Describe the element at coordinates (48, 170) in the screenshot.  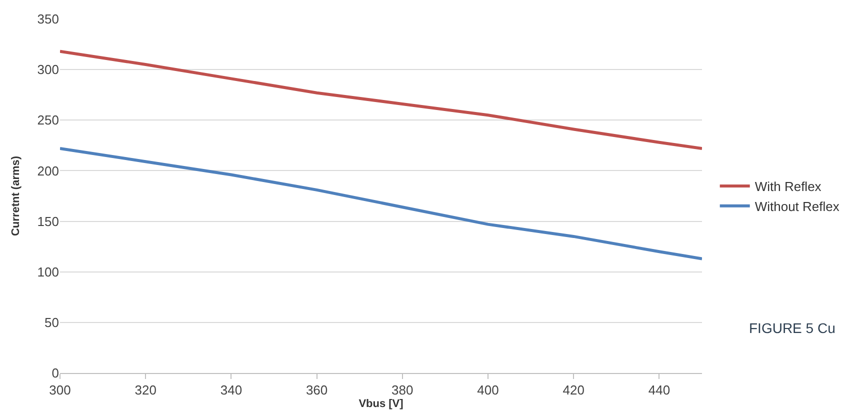
I see `y-tick-label: 200` at that location.